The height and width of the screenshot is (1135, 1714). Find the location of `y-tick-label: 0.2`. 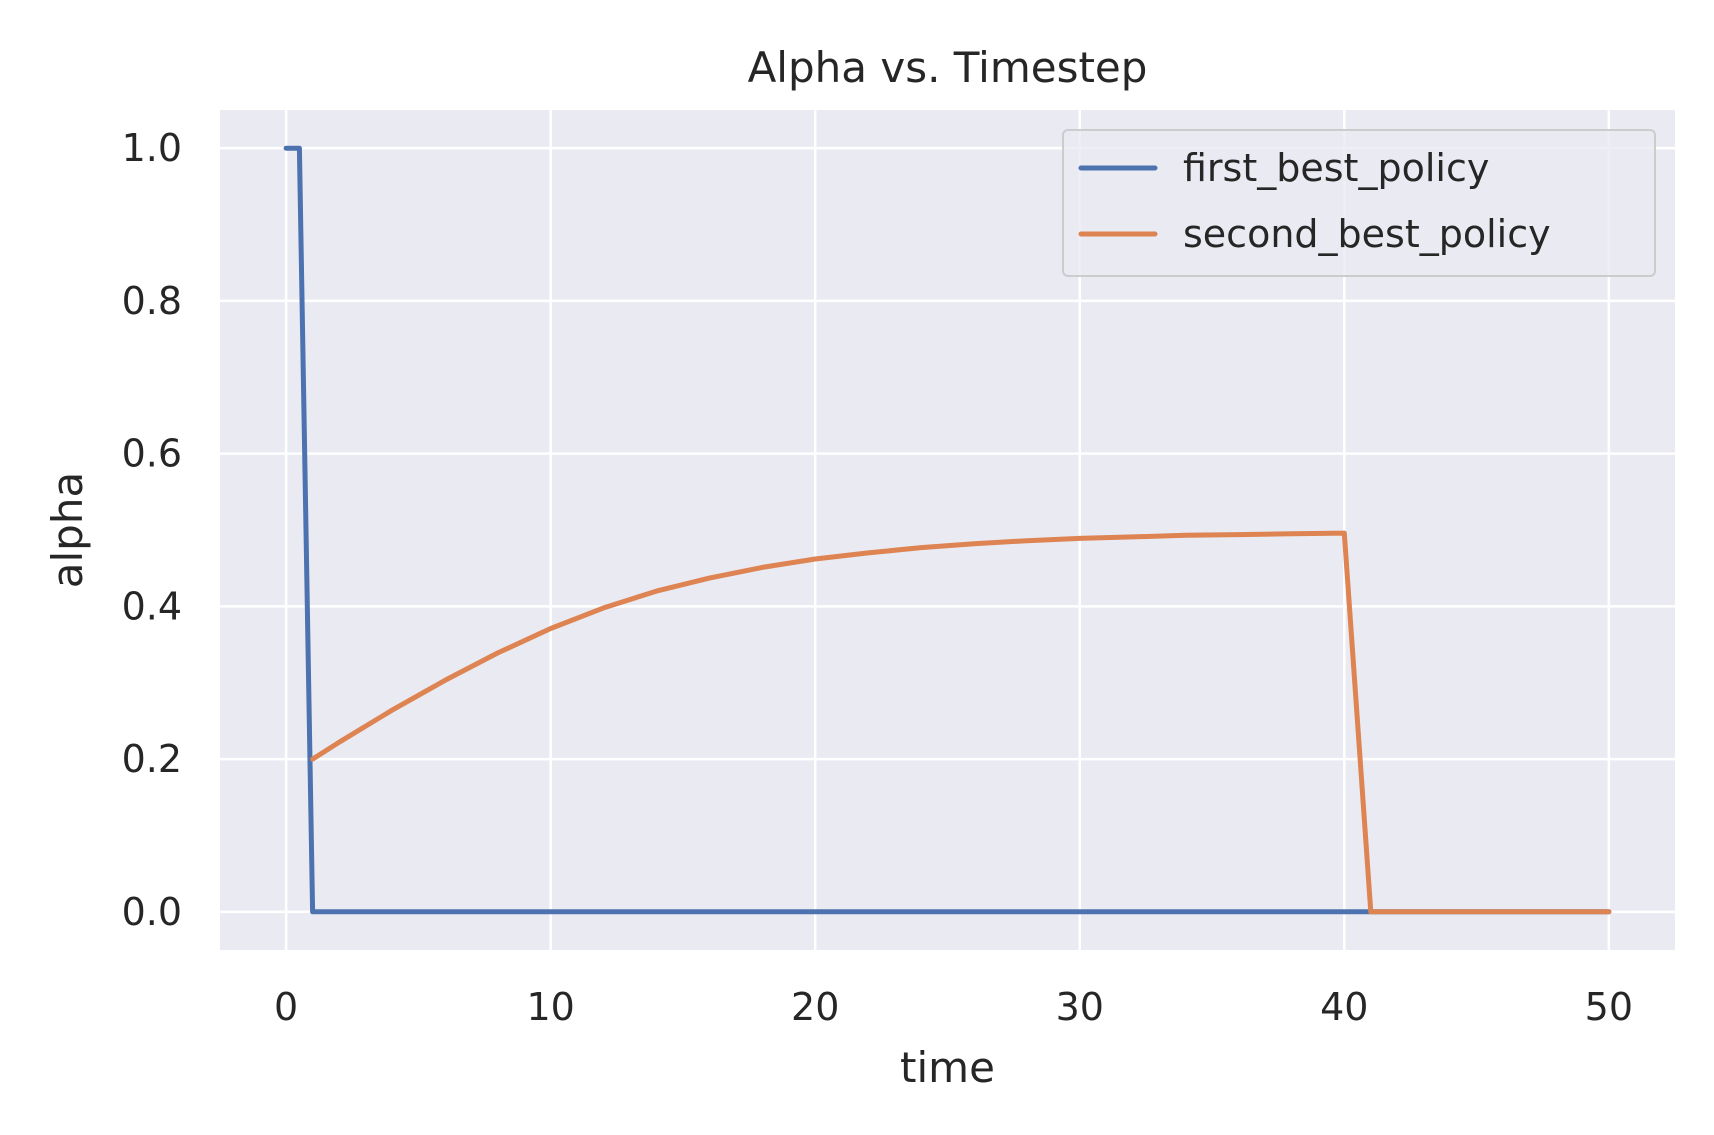

y-tick-label: 0.2 is located at coordinates (152, 759).